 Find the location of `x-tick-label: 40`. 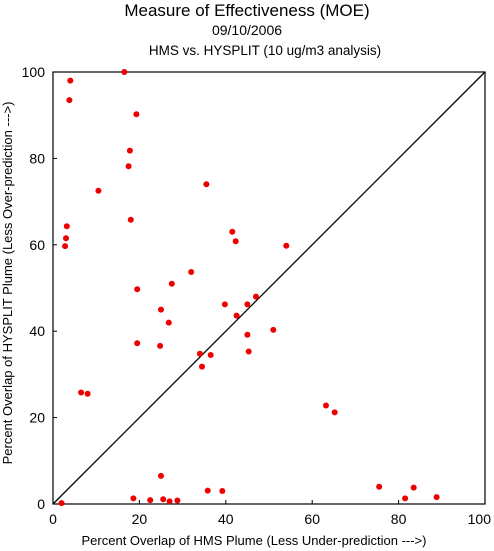

x-tick-label: 40 is located at coordinates (226, 519).